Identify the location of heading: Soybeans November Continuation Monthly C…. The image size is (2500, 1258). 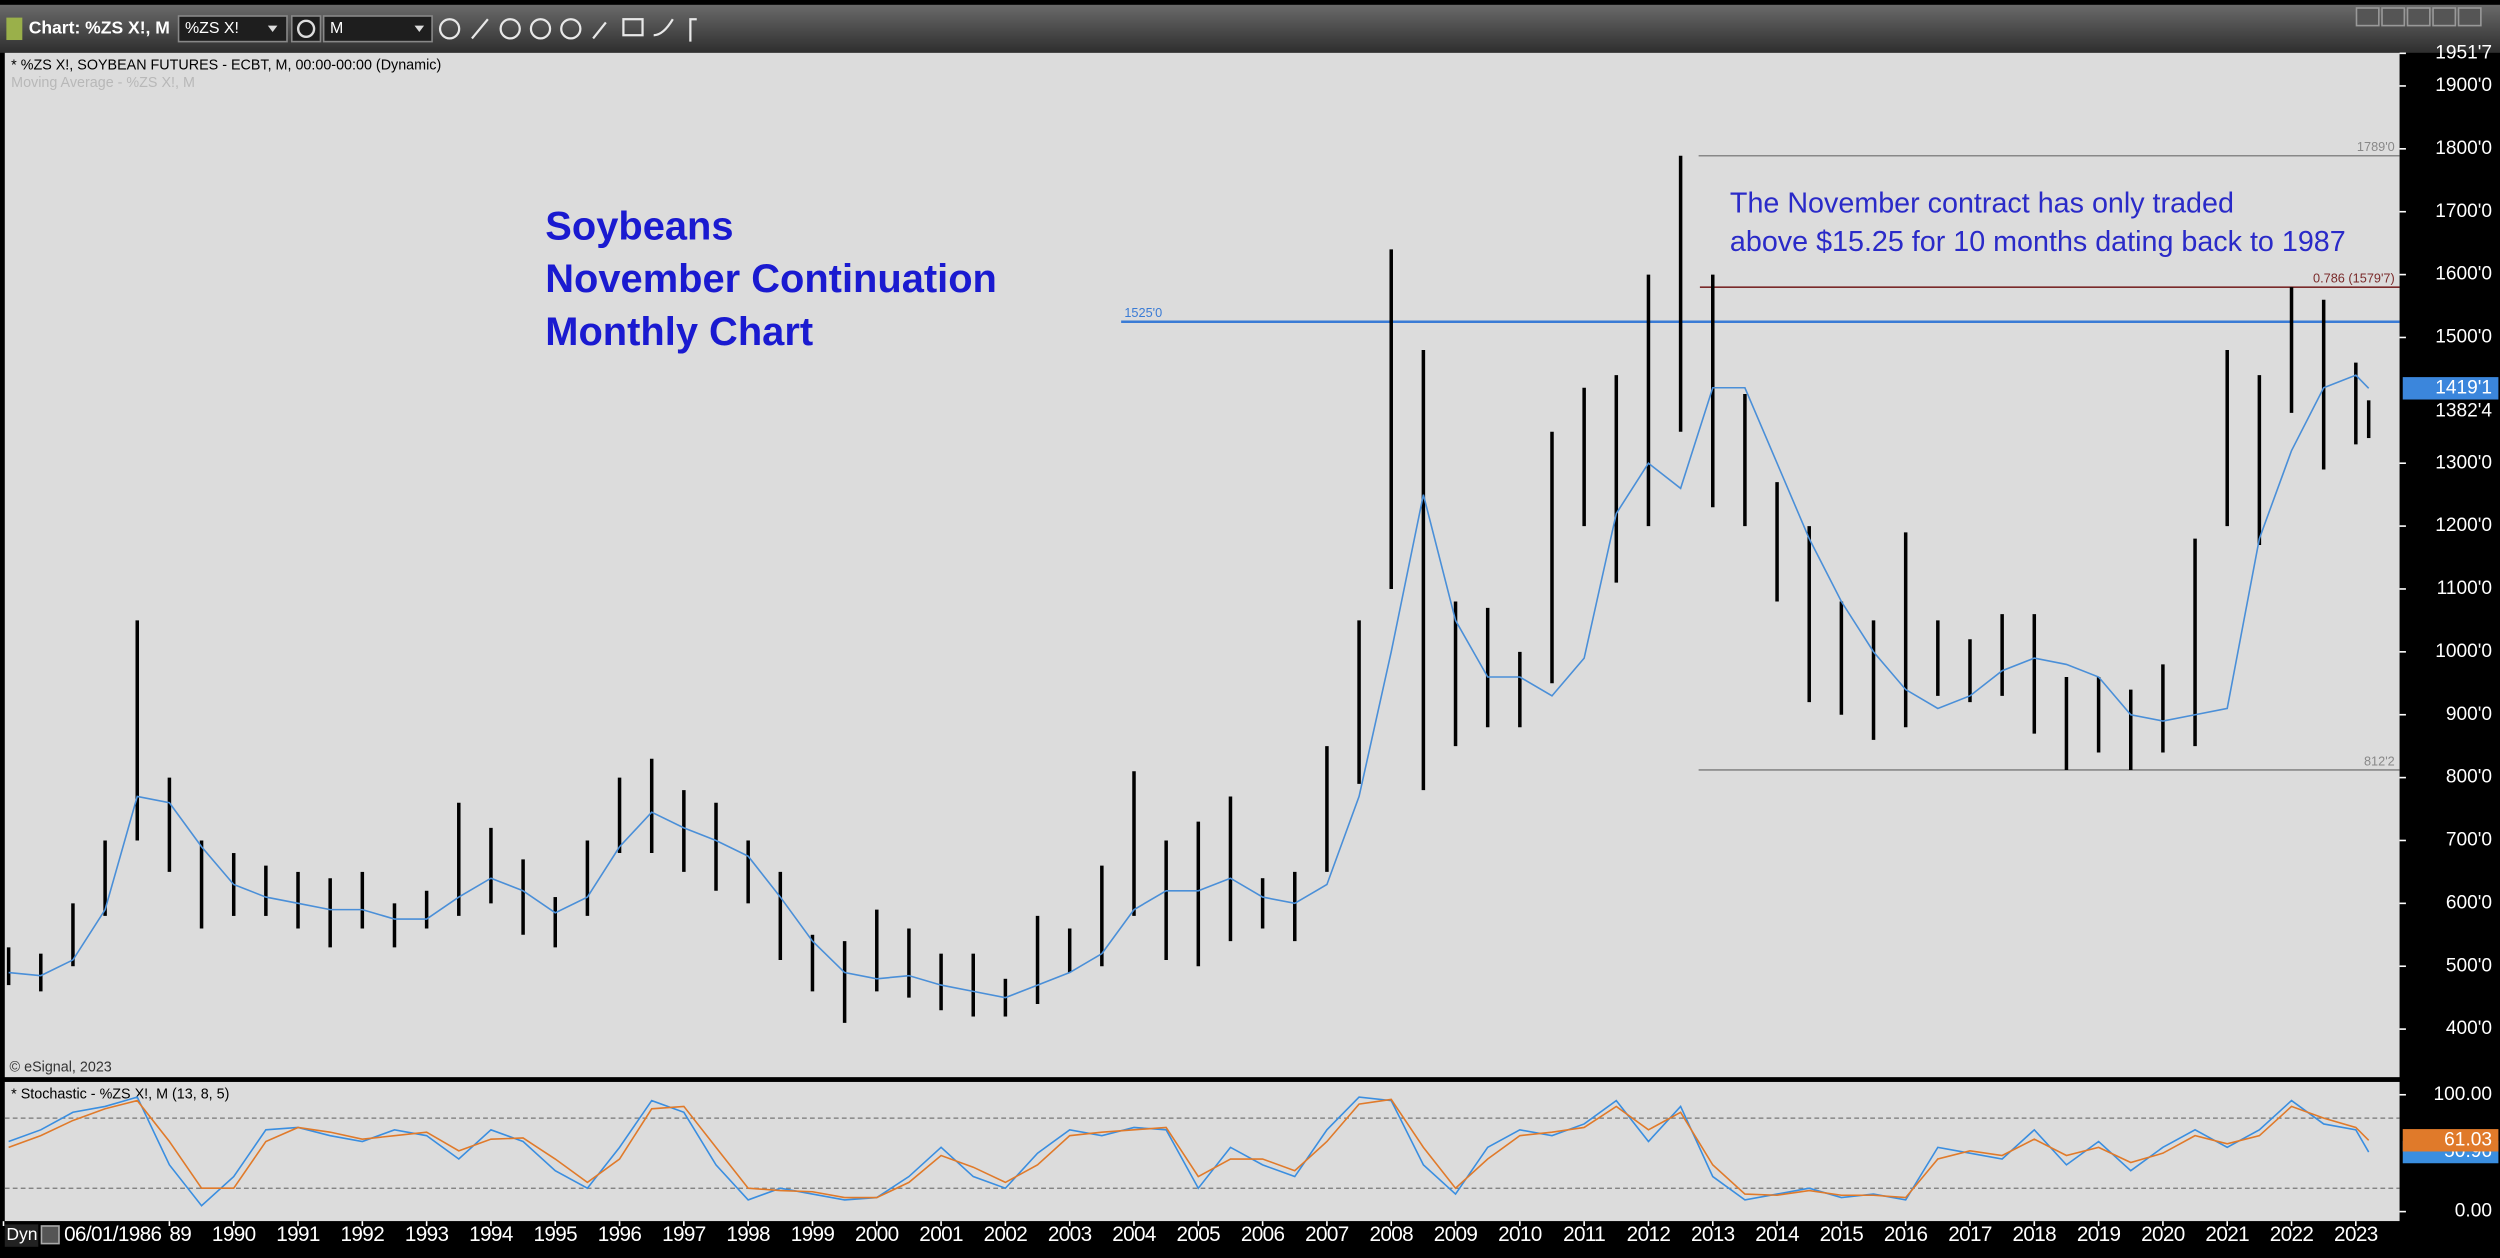
(771, 279).